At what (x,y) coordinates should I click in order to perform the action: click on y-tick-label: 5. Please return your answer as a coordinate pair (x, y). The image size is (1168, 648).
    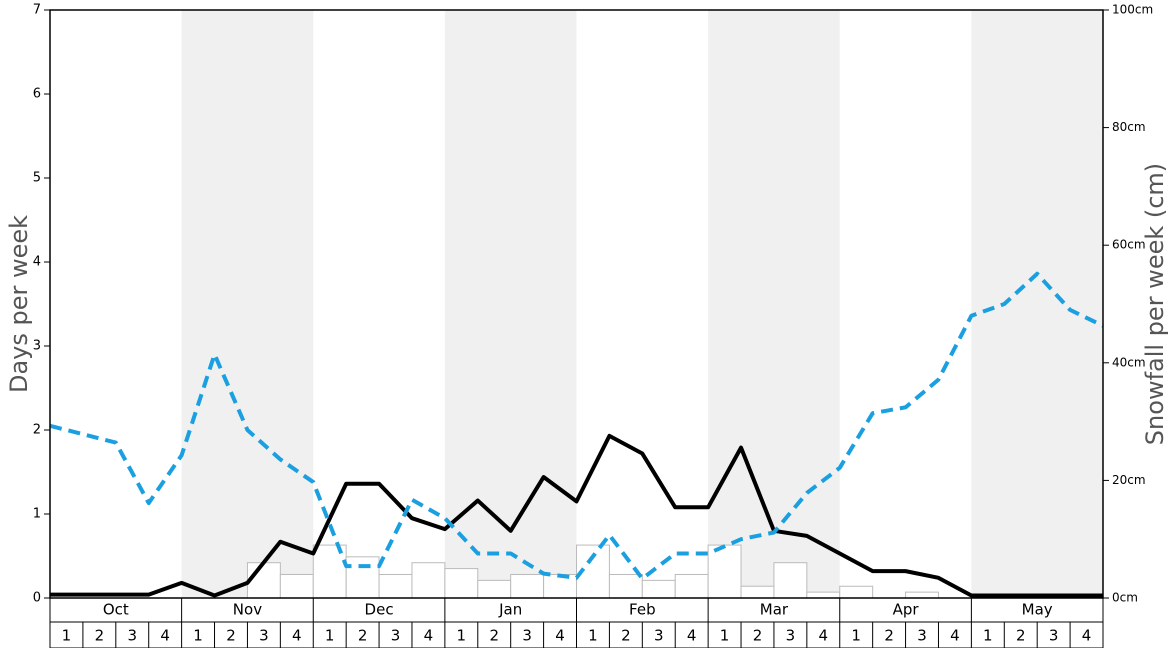
    Looking at the image, I should click on (37, 178).